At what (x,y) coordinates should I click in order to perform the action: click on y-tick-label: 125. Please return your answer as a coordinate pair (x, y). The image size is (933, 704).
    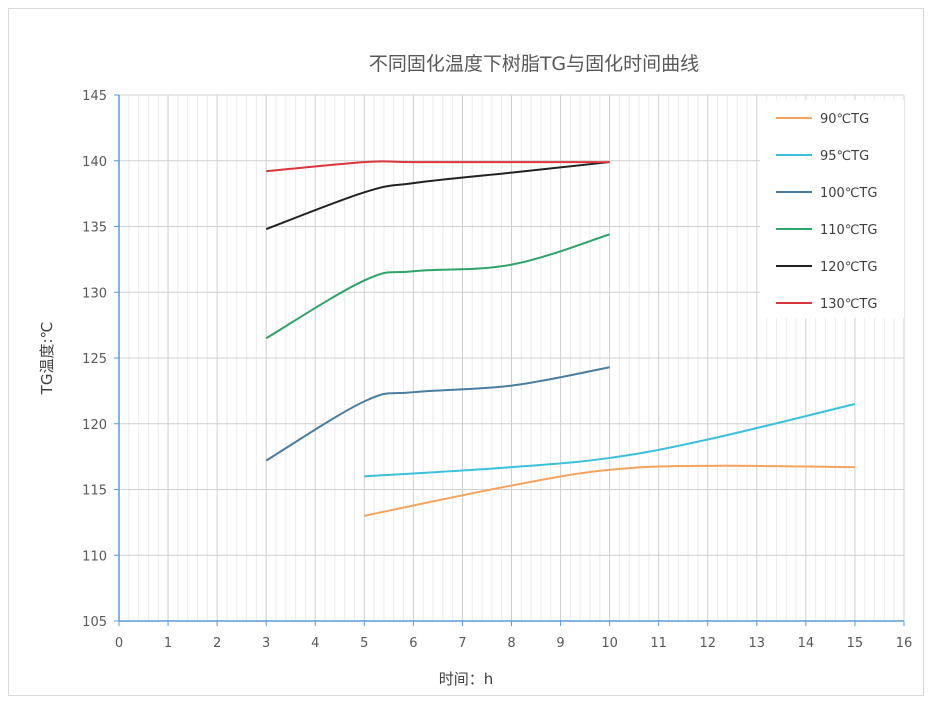
    Looking at the image, I should click on (94, 359).